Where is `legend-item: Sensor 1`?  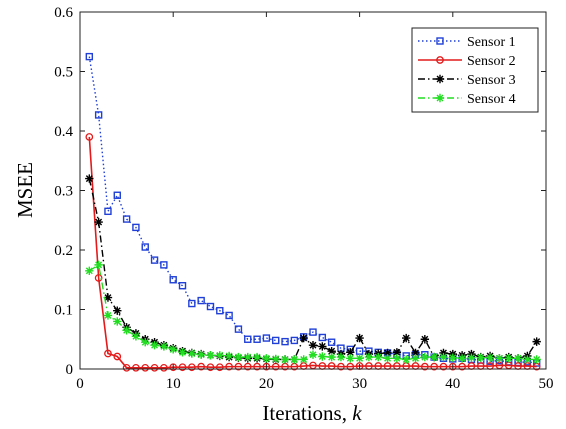 legend-item: Sensor 1 is located at coordinates (467, 42).